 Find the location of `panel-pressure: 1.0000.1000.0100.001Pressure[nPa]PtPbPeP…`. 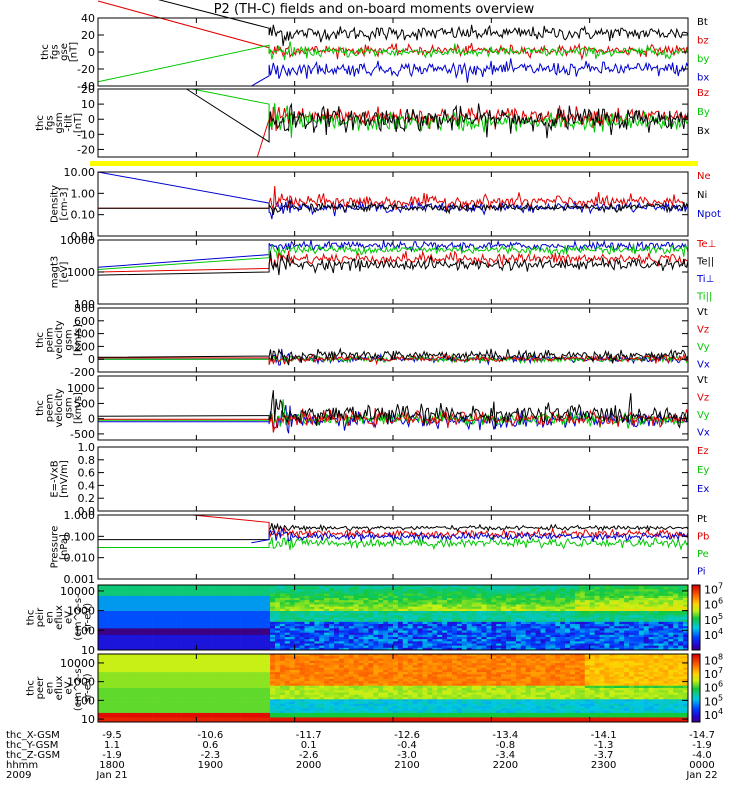

panel-pressure: 1.0000.1000.0100.001Pressure[nPa]PtPbPeP… is located at coordinates (379, 547).